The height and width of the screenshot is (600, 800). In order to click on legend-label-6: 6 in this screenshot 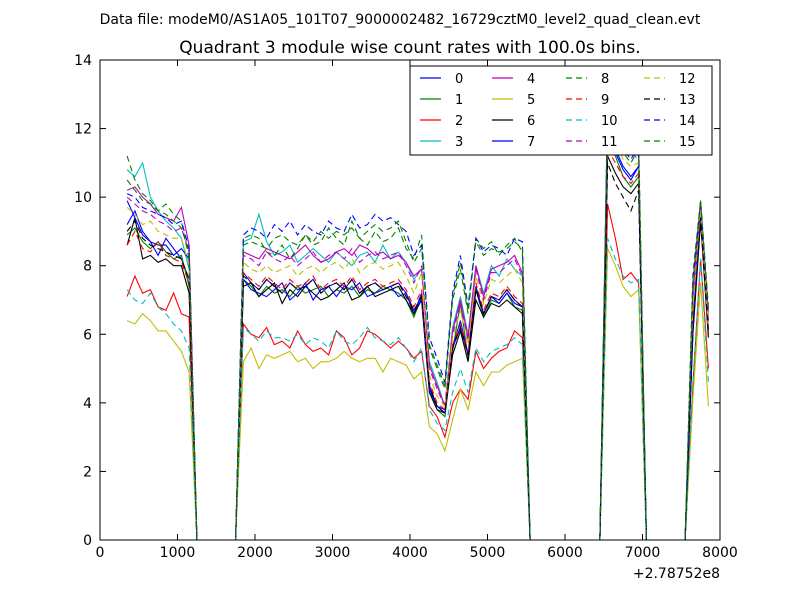, I will do `click(531, 121)`.